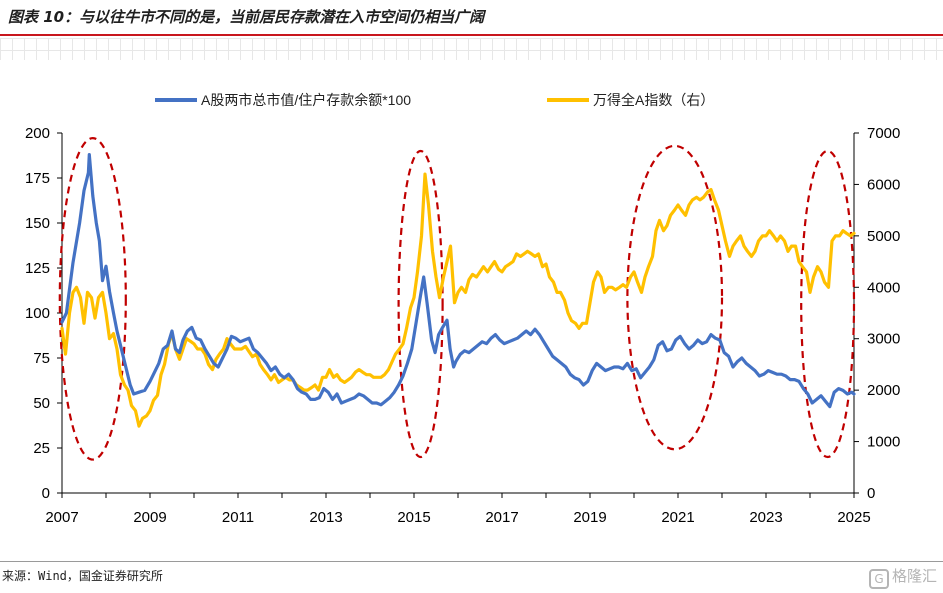  Describe the element at coordinates (41, 403) in the screenshot. I see `y-left-tick-label: 50` at that location.